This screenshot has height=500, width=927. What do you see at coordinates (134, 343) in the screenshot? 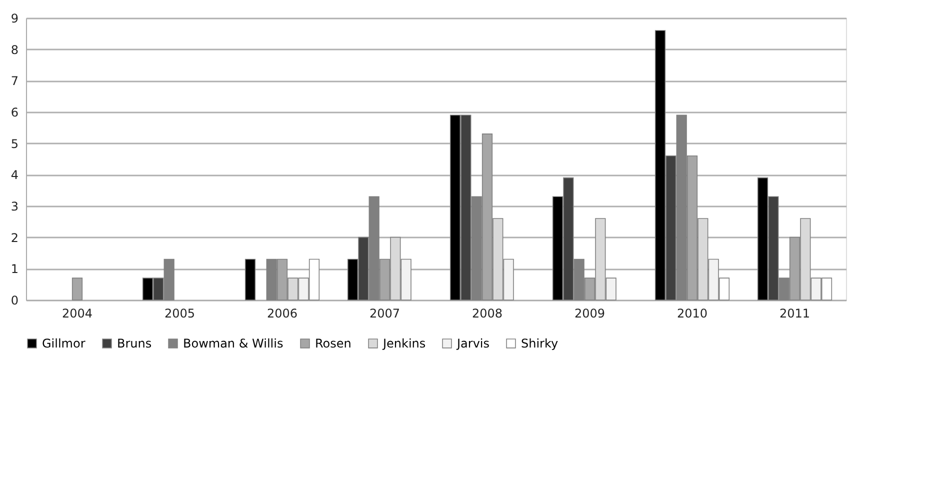
I see `legend-label: Bruns` at bounding box center [134, 343].